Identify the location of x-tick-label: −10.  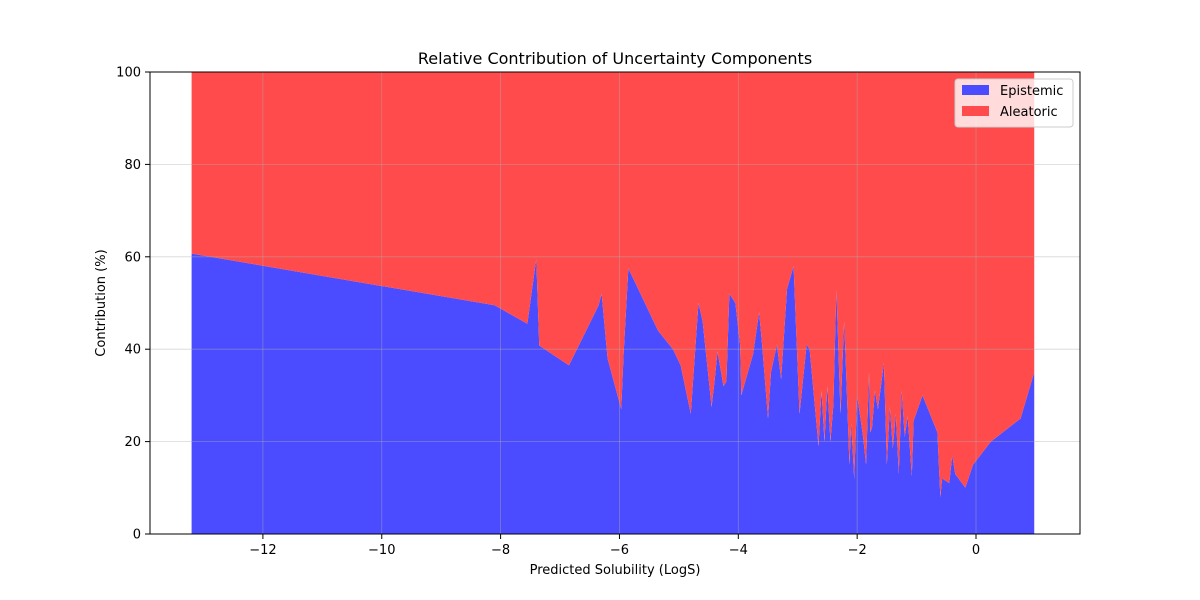
(381, 550).